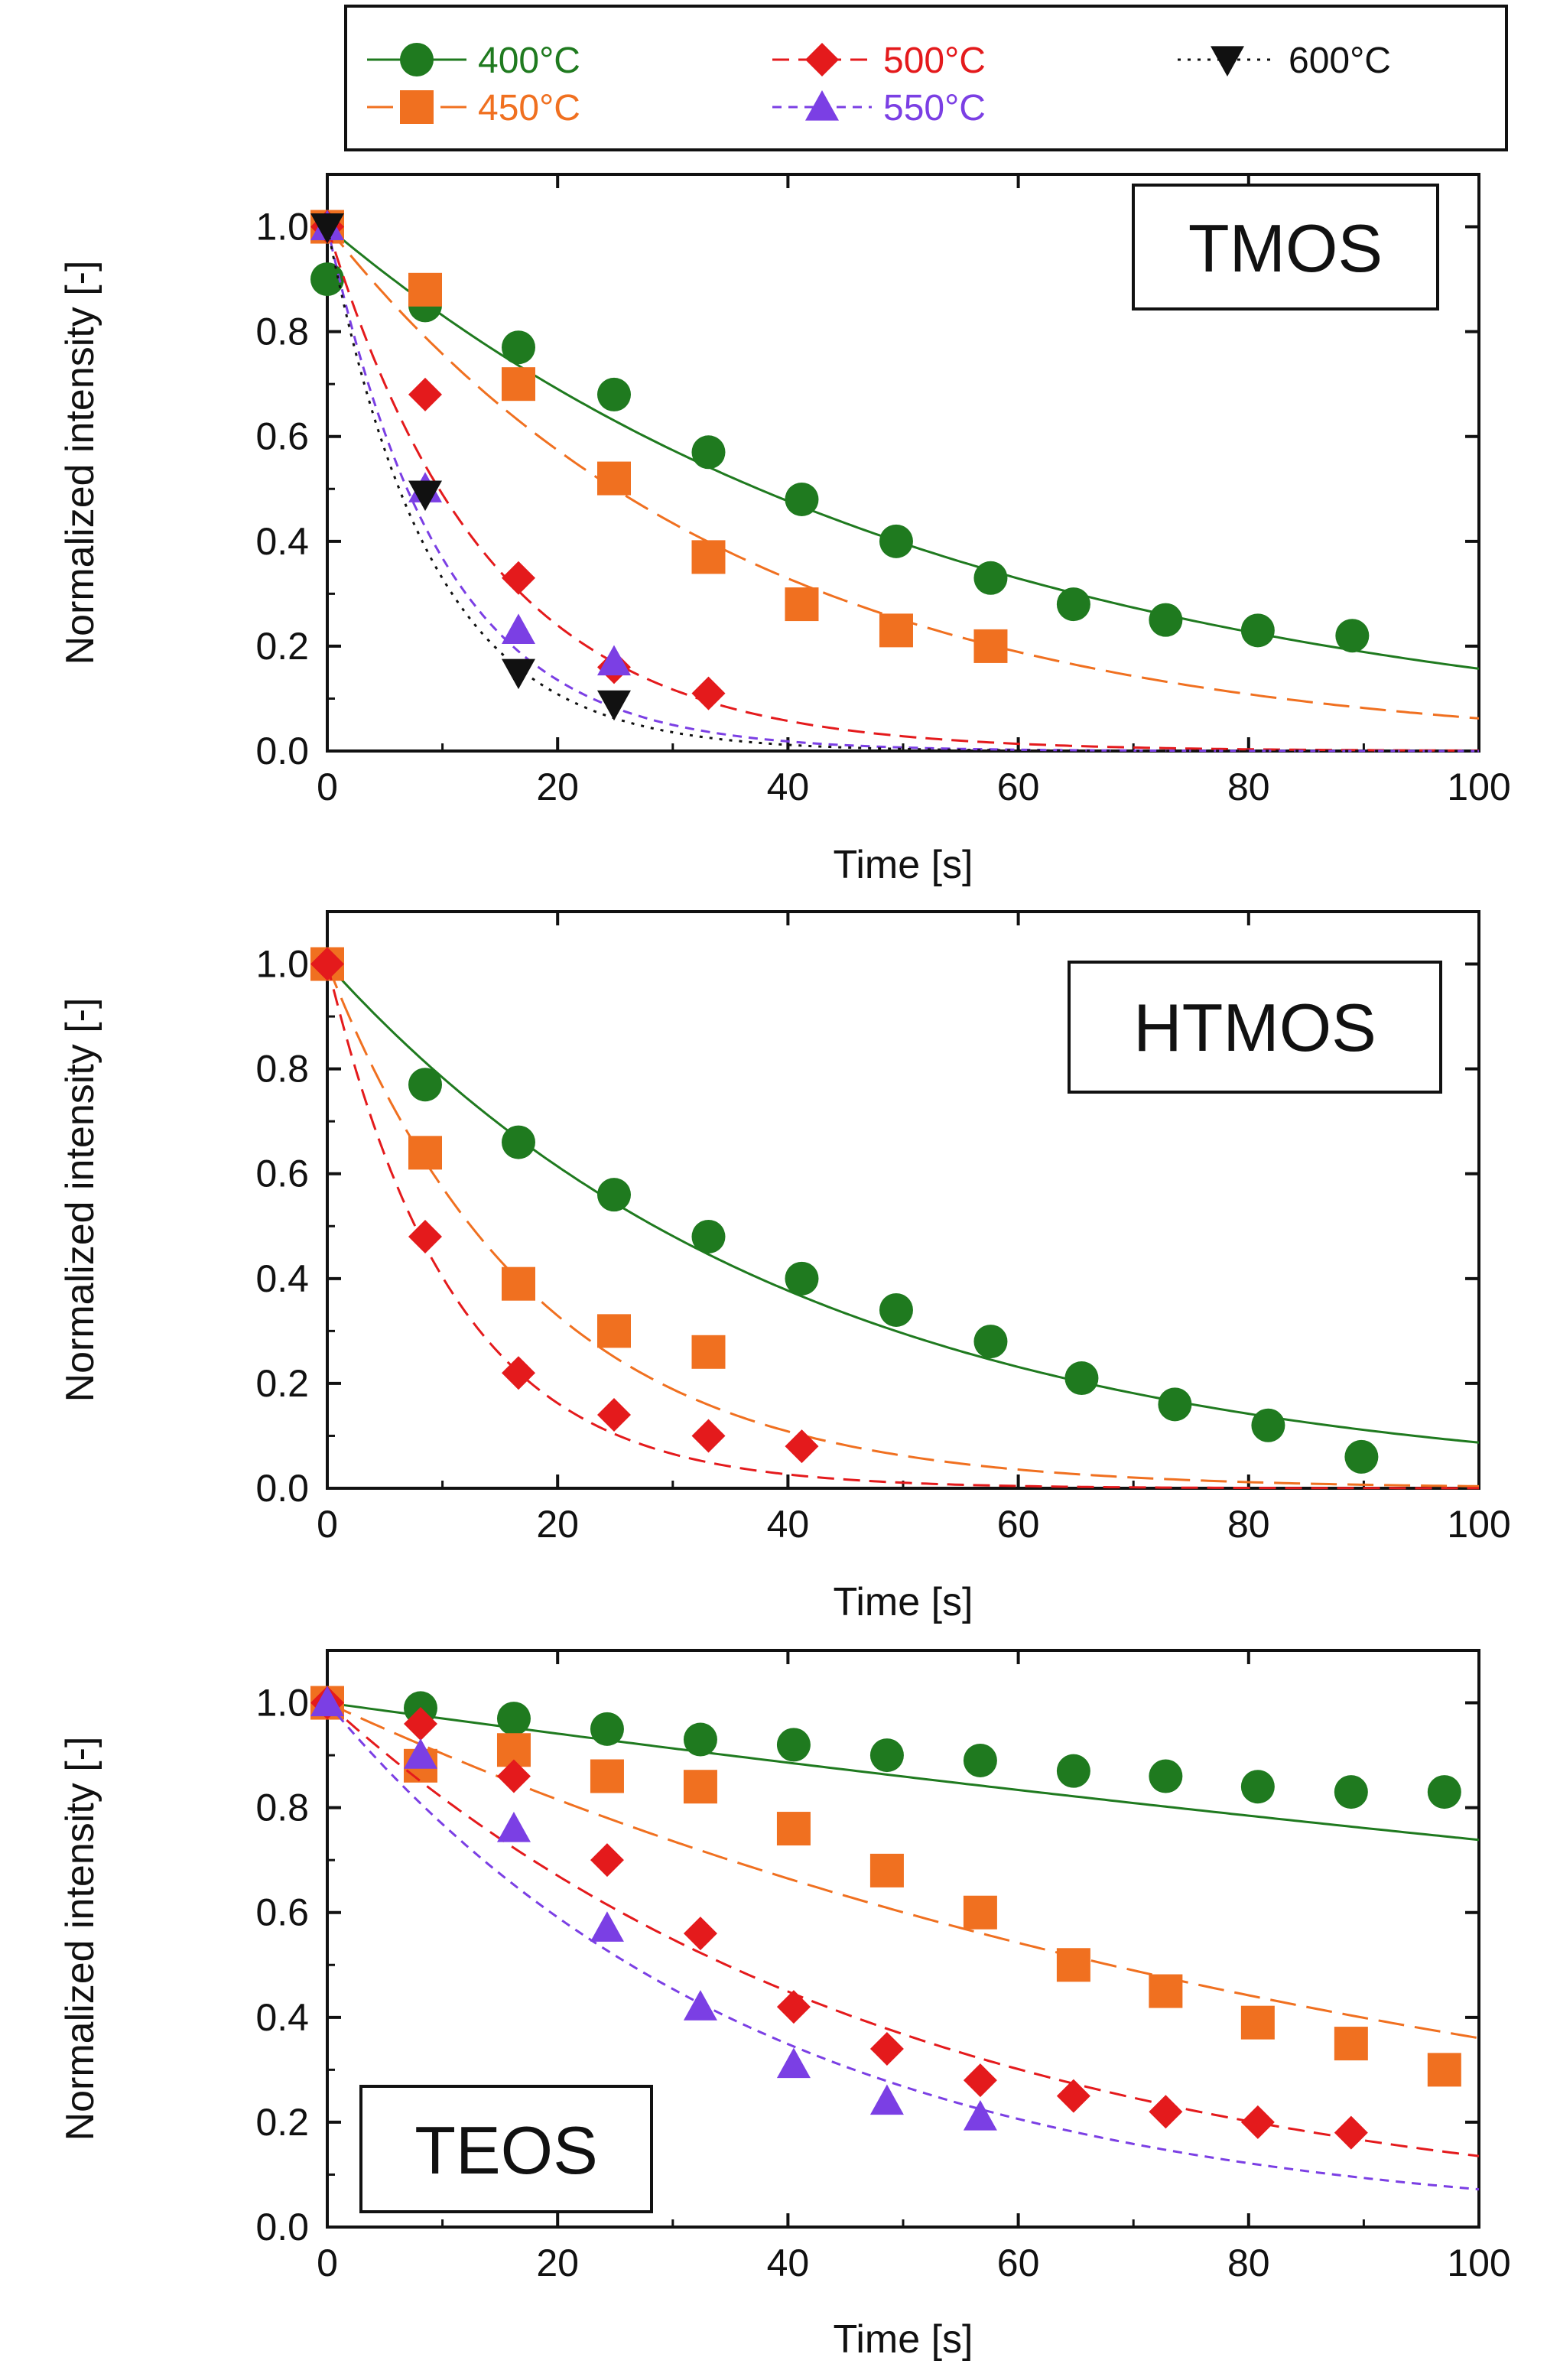 This screenshot has width=1560, height=2380. I want to click on x-tick-label-teos-40: 40, so click(788, 2263).